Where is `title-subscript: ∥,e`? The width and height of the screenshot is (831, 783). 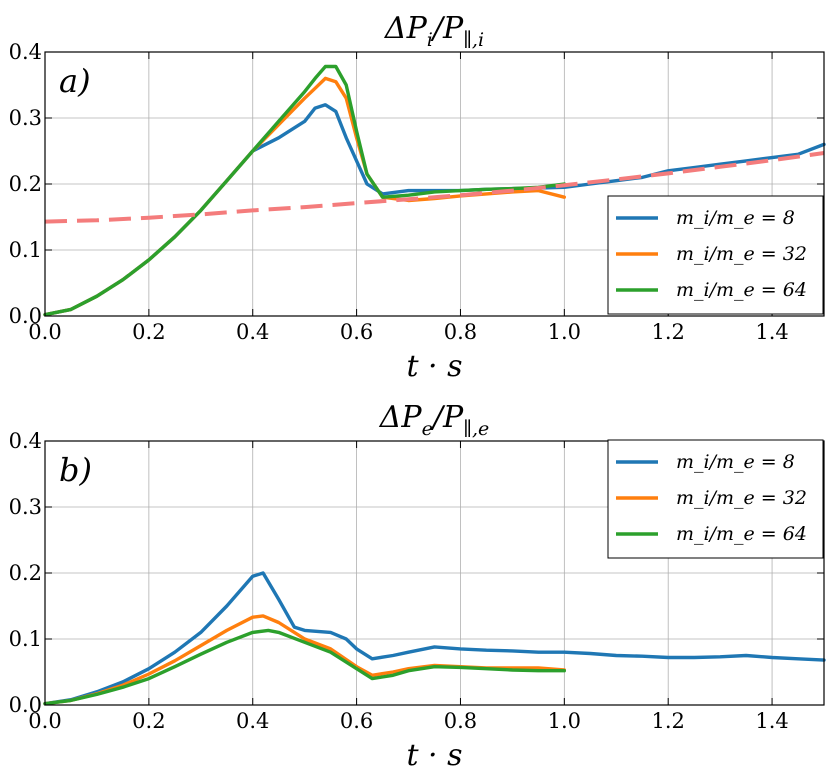 title-subscript: ∥,e is located at coordinates (476, 429).